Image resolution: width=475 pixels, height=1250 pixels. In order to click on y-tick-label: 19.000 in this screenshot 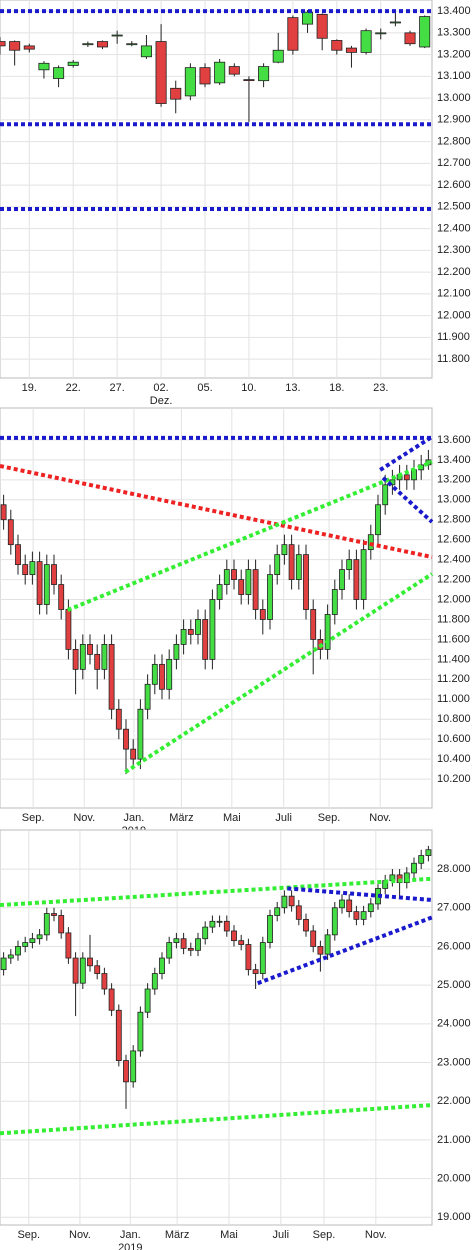, I will do `click(454, 1217)`.